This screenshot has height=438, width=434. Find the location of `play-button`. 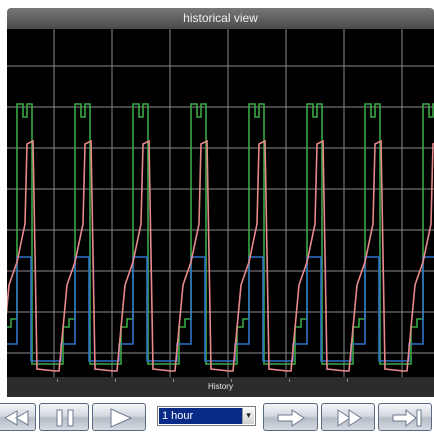

play-button is located at coordinates (119, 417).